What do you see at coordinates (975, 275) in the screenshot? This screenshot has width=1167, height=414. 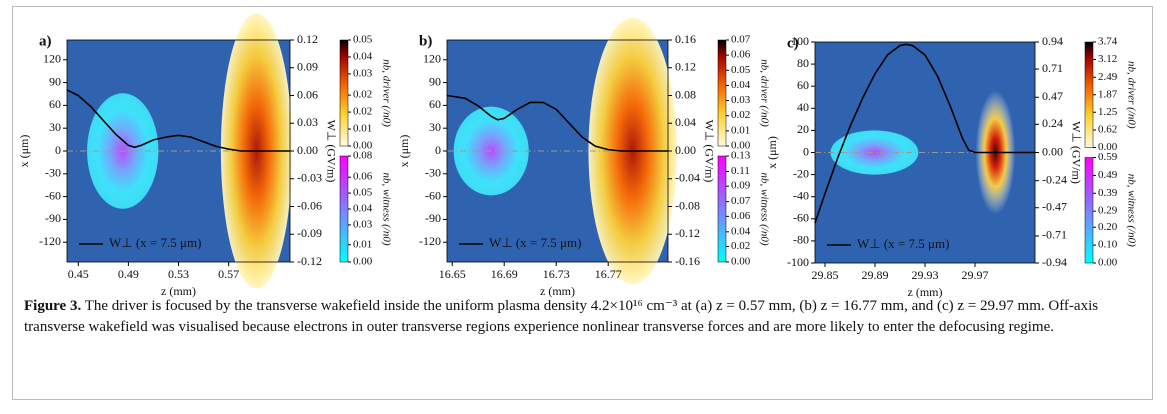 I see `x-tick-label: 29.97` at bounding box center [975, 275].